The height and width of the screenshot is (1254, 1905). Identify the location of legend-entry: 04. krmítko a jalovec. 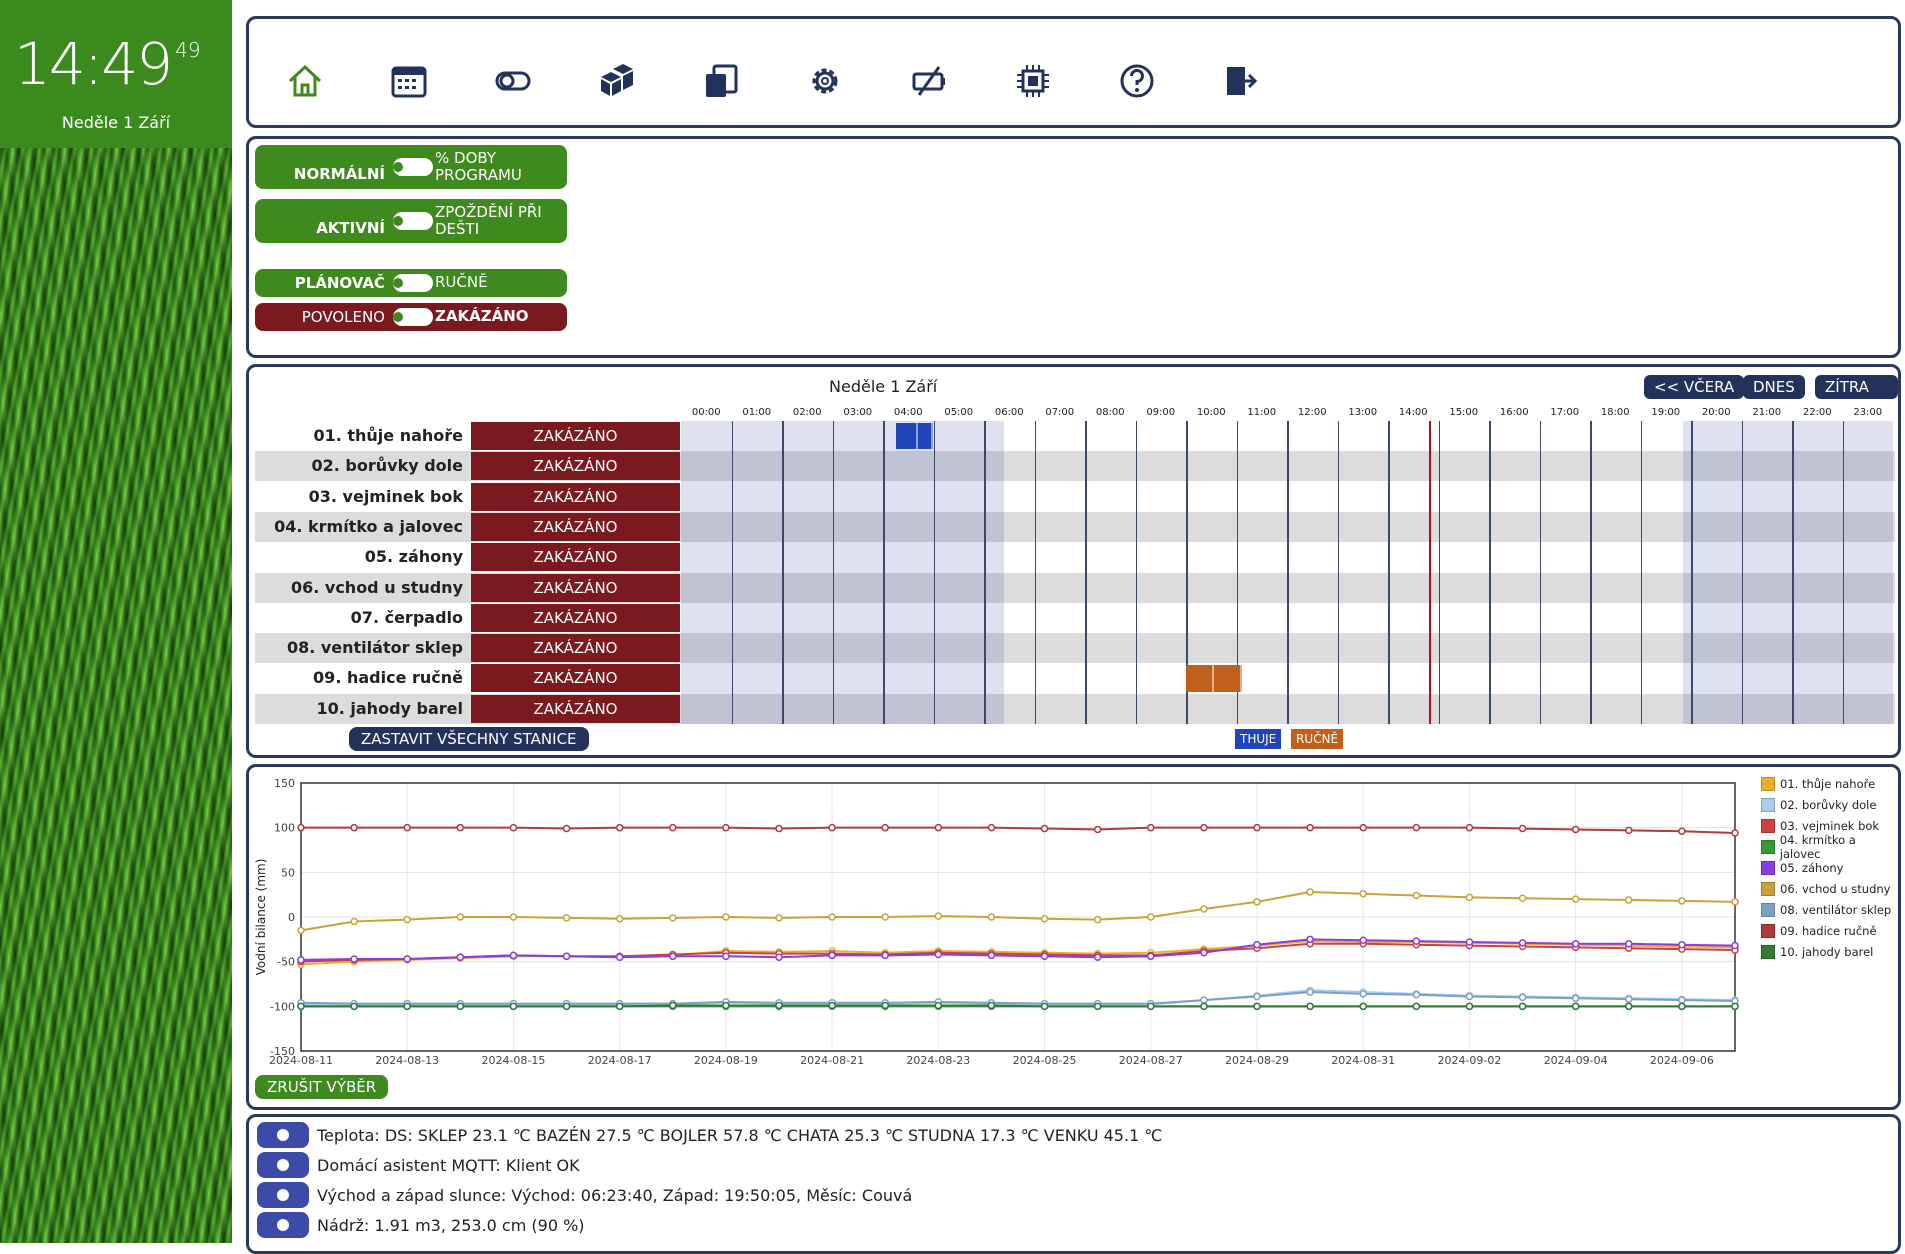
(1829, 847).